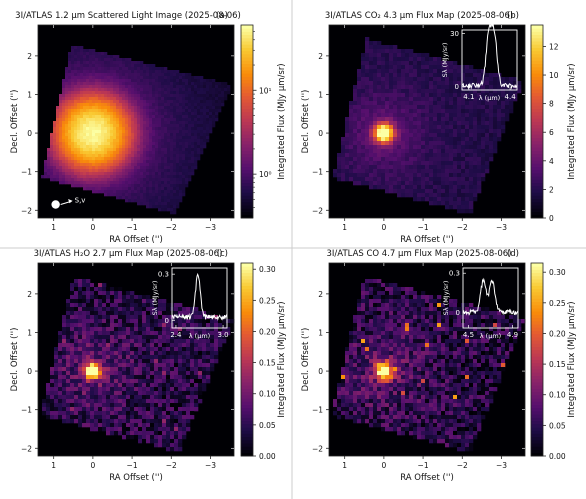  I want to click on x-tick-label: 1, so click(344, 227).